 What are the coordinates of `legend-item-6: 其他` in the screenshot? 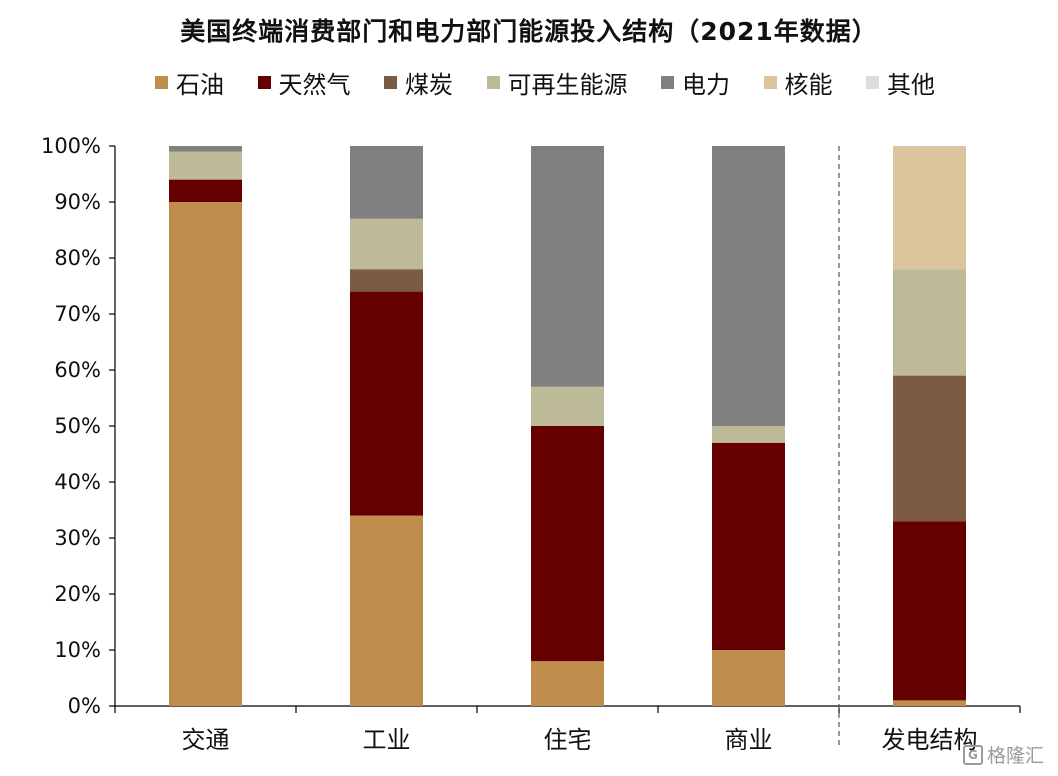 It's located at (900, 82).